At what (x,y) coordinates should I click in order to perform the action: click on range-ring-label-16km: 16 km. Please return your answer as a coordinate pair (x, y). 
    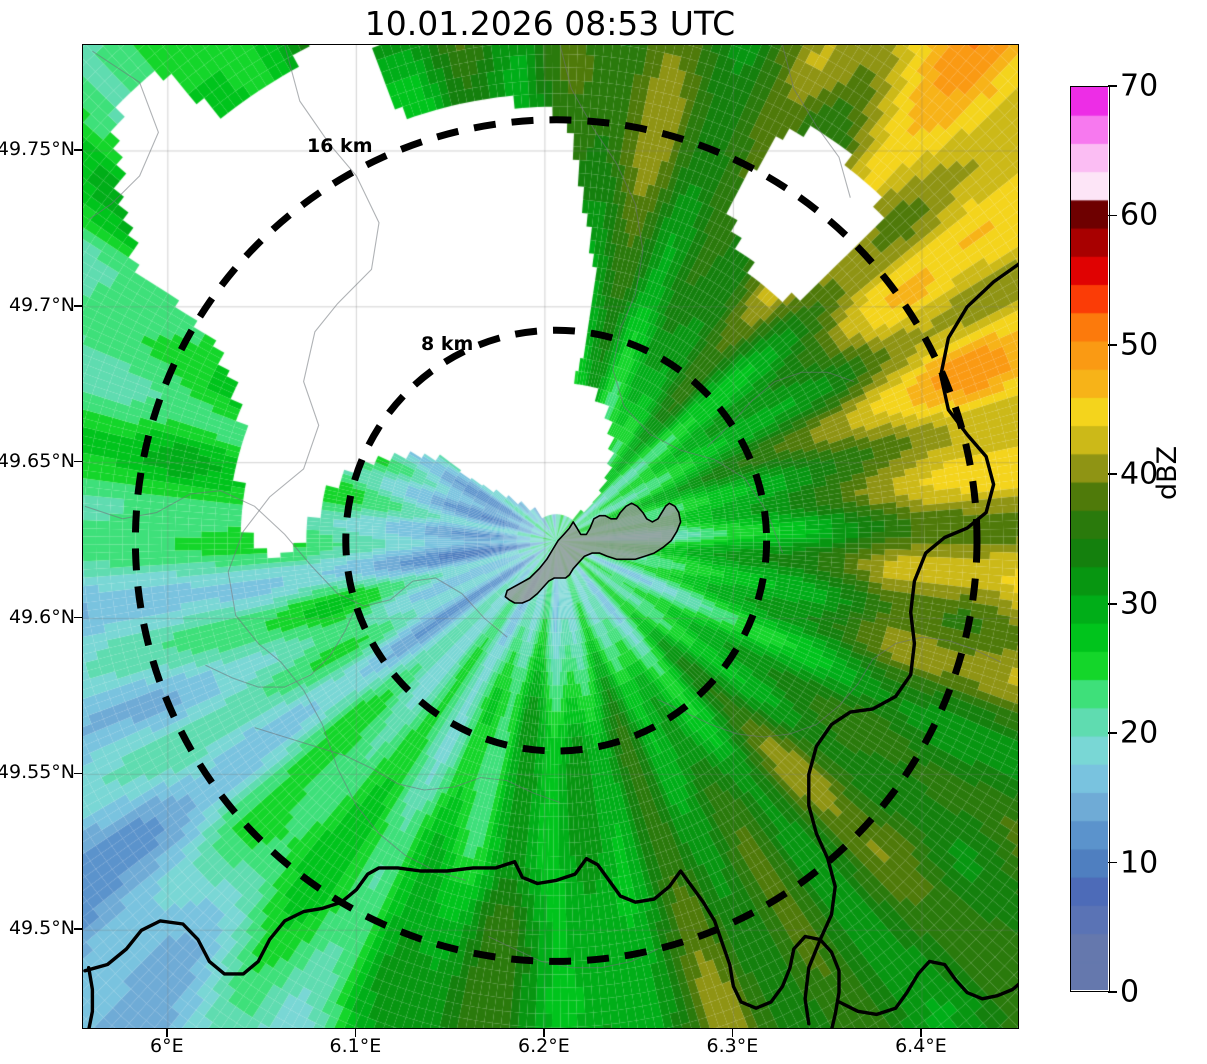
    Looking at the image, I should click on (340, 146).